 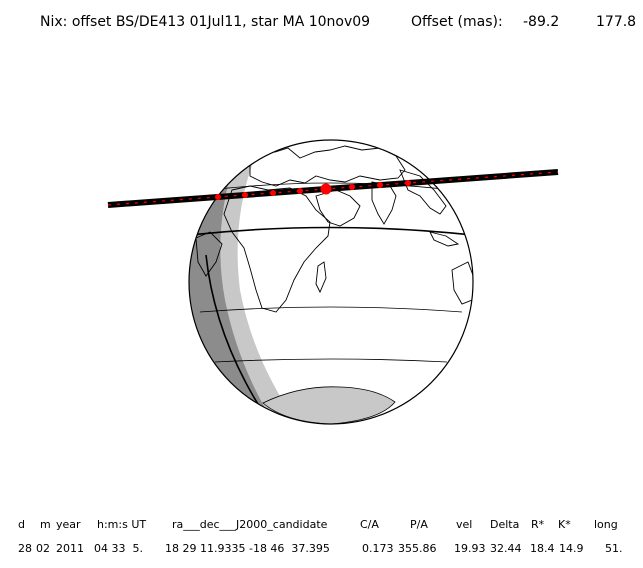 I want to click on col-rstar: R*, so click(x=538, y=524).